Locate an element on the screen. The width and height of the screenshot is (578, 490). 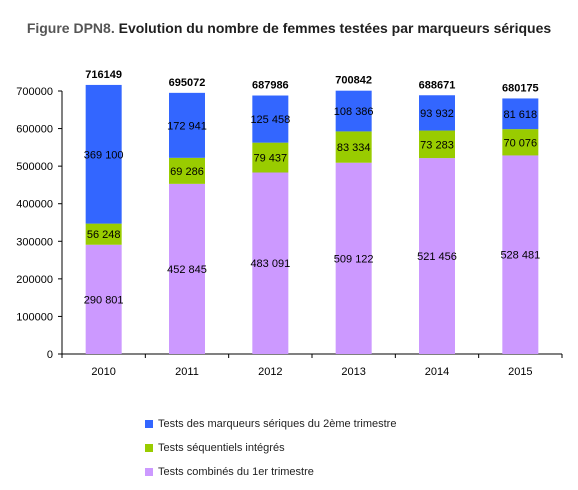
y-tick-label: 600000 is located at coordinates (34, 130).